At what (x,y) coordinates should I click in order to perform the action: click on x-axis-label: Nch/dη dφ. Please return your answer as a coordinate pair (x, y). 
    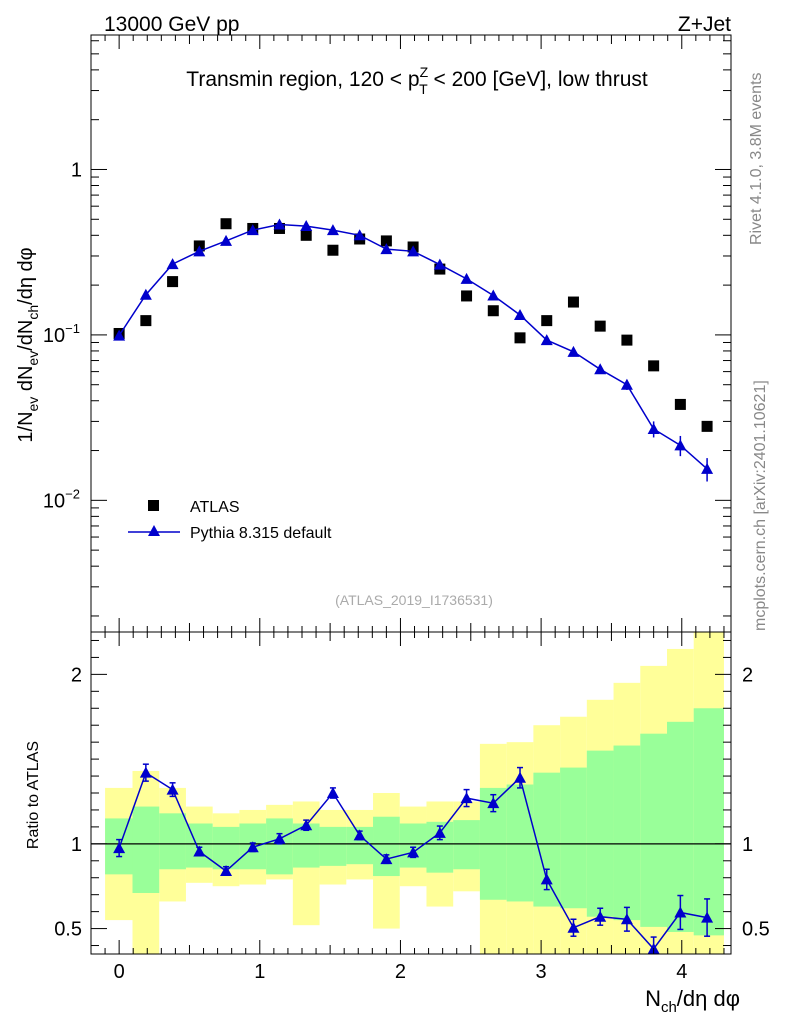
    Looking at the image, I should click on (692, 1001).